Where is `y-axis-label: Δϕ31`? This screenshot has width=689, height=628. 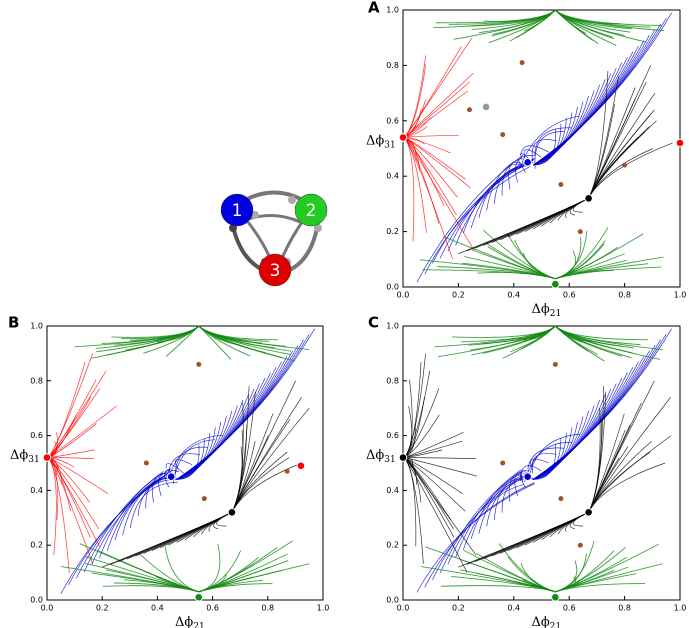 y-axis-label: Δϕ31 is located at coordinates (25, 456).